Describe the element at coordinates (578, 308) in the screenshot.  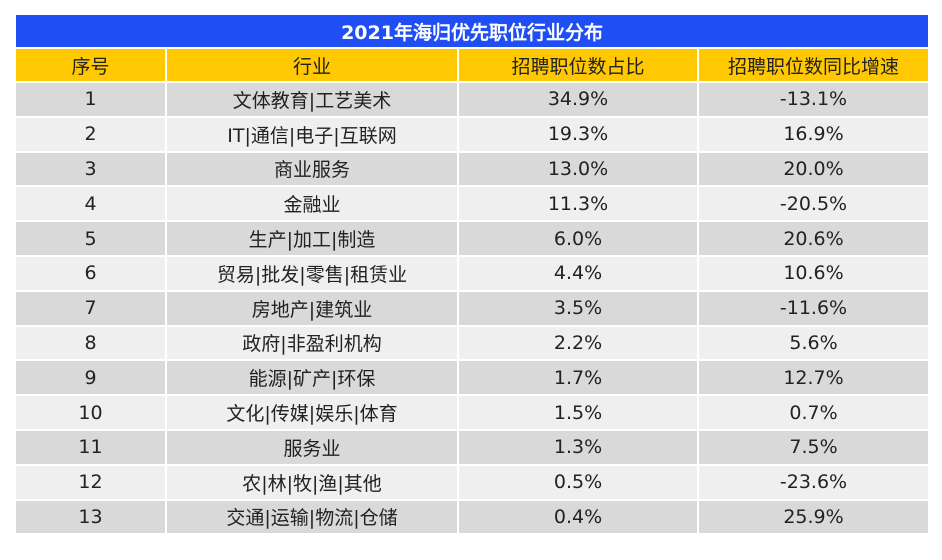
I see `share-cell: 3.5%` at that location.